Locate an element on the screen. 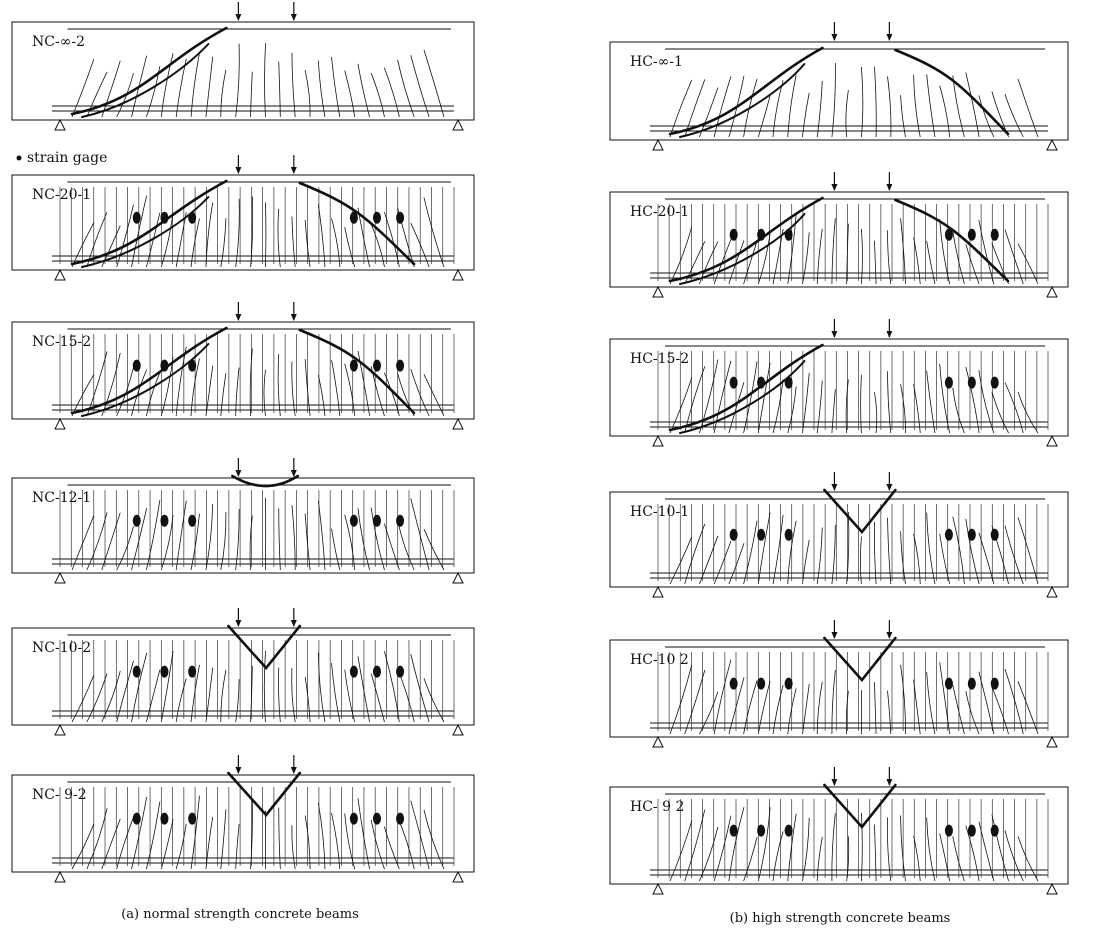 The height and width of the screenshot is (934, 1109). beam-label: HC-20-1 is located at coordinates (659, 212).